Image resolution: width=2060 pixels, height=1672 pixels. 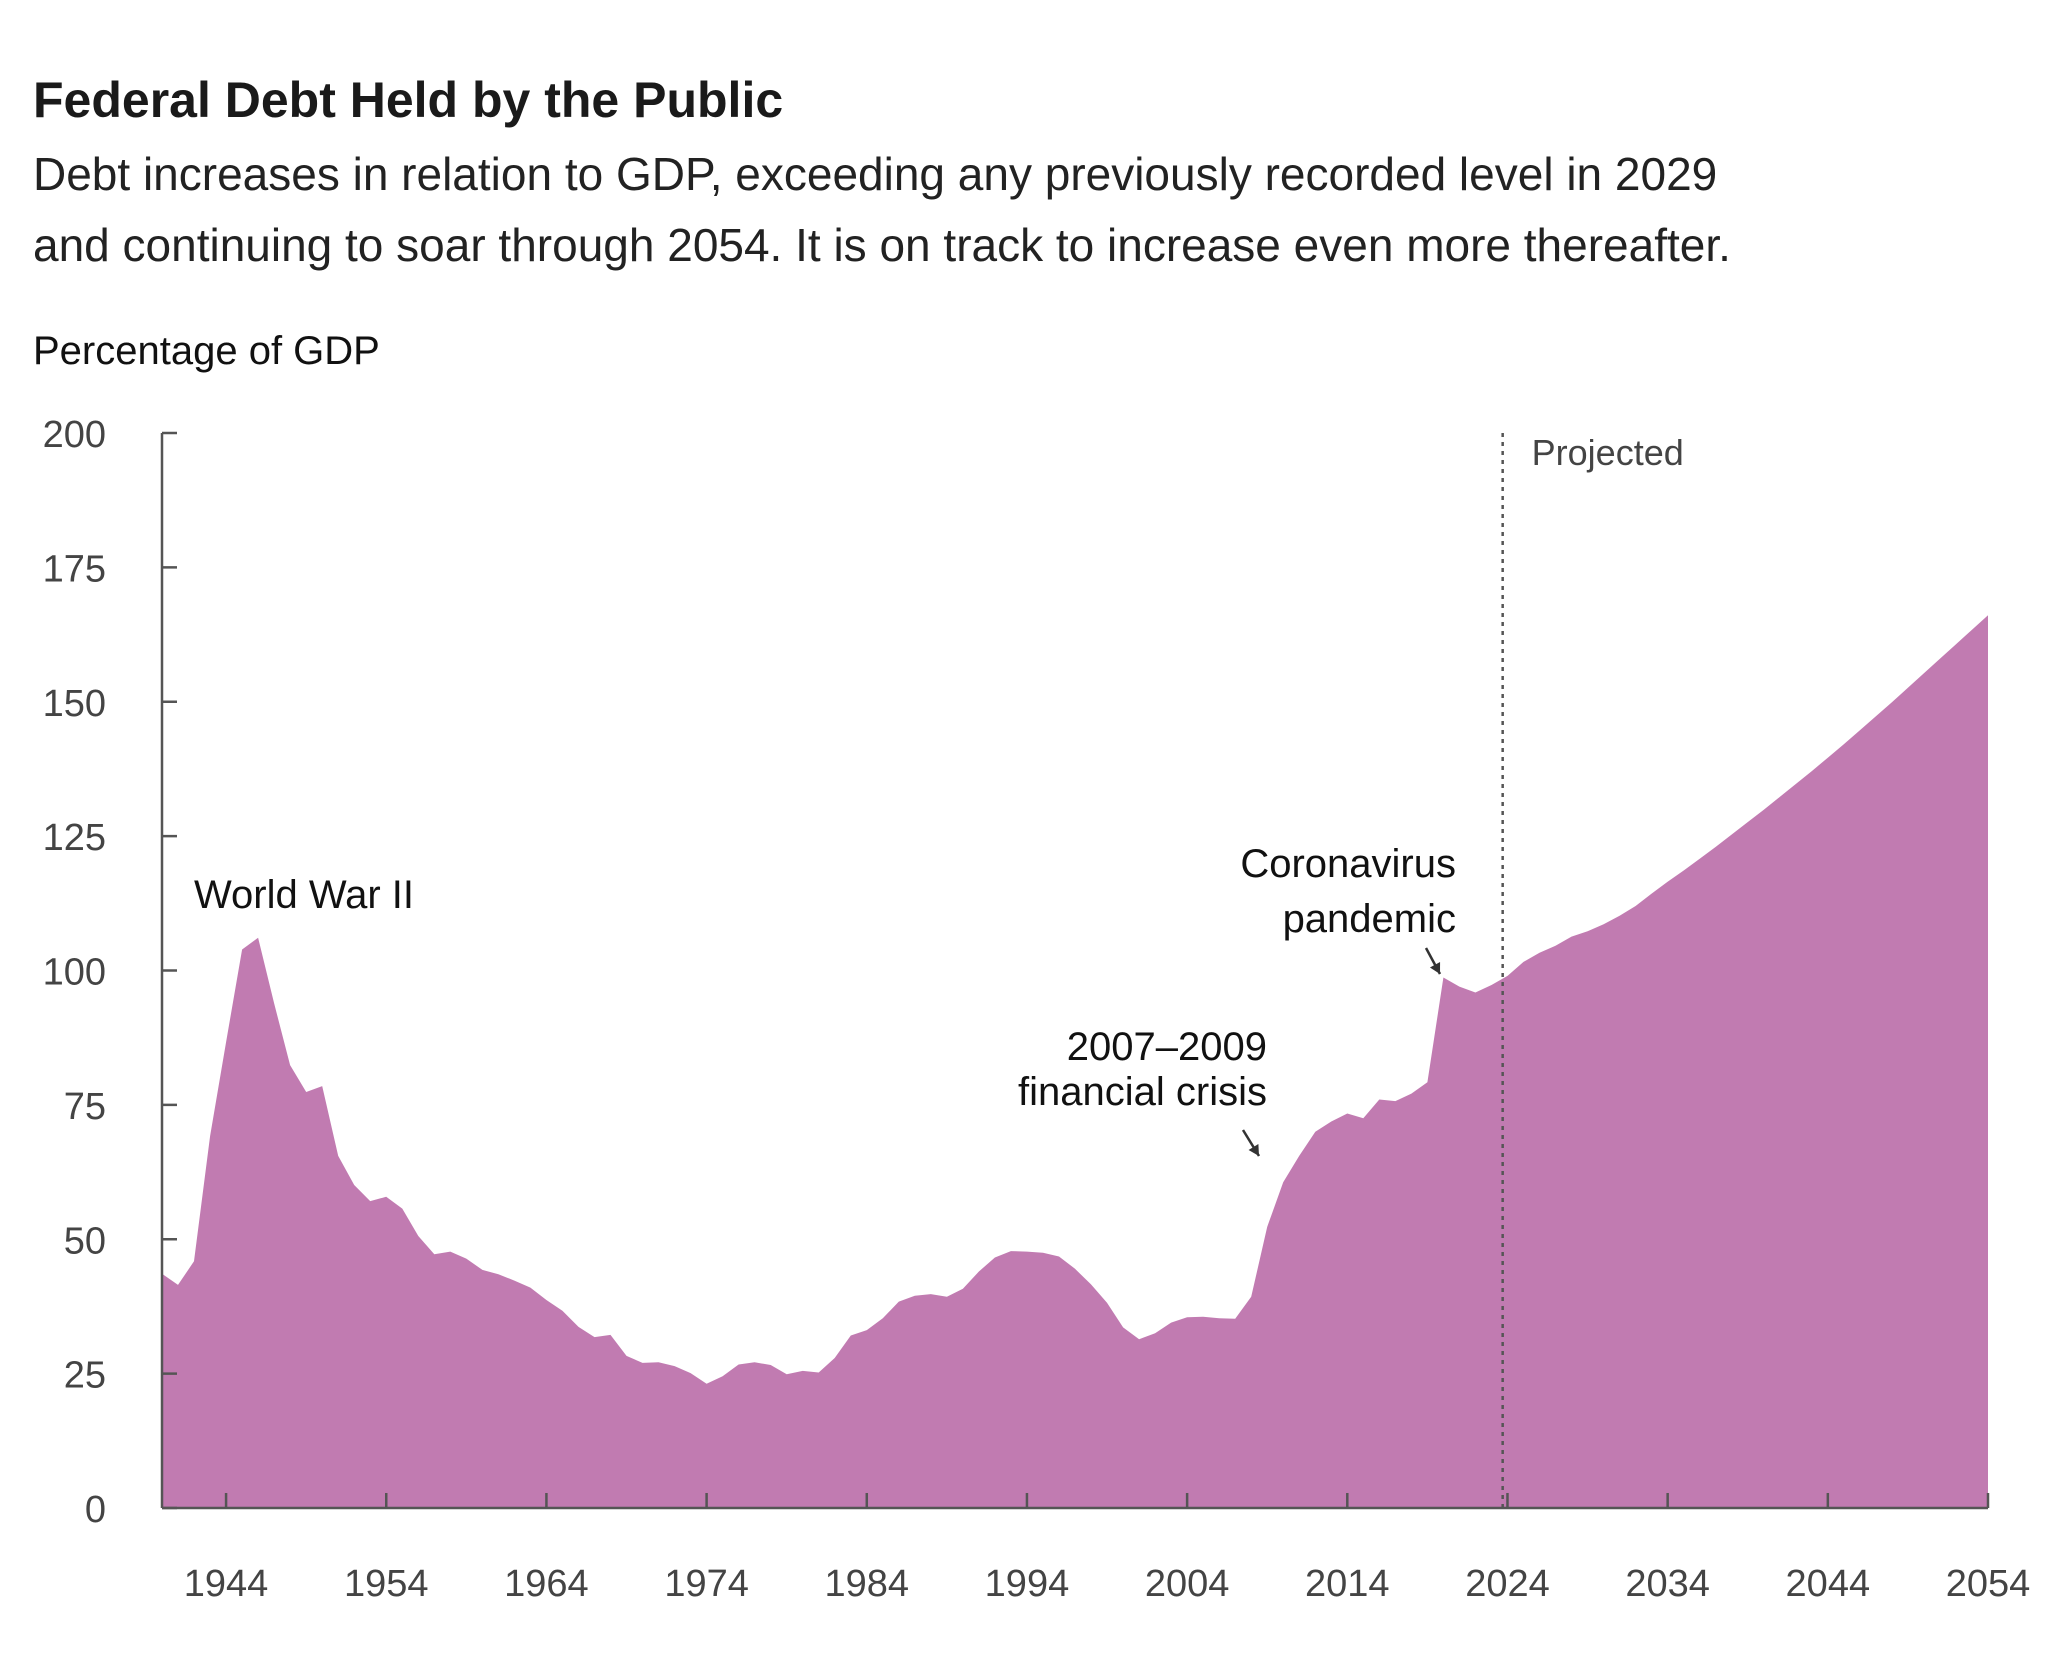 I want to click on y-tick-label: 0, so click(x=95, y=1510).